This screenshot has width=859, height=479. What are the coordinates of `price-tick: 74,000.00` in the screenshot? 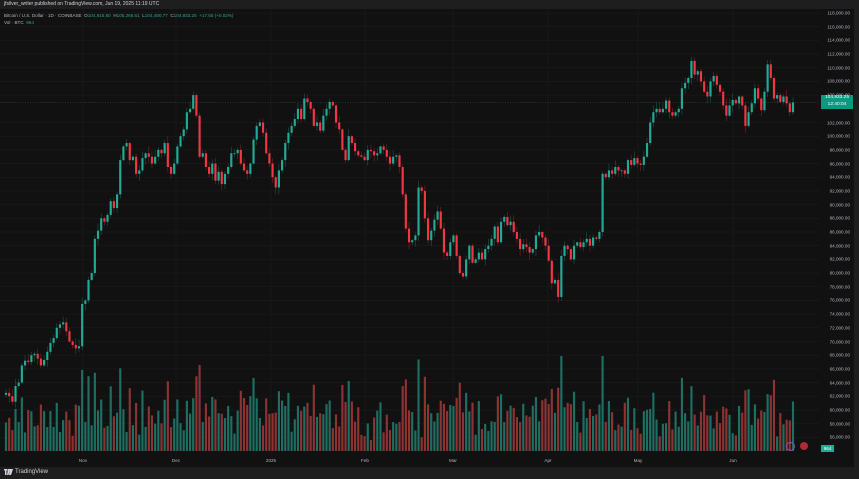 It's located at (839, 314).